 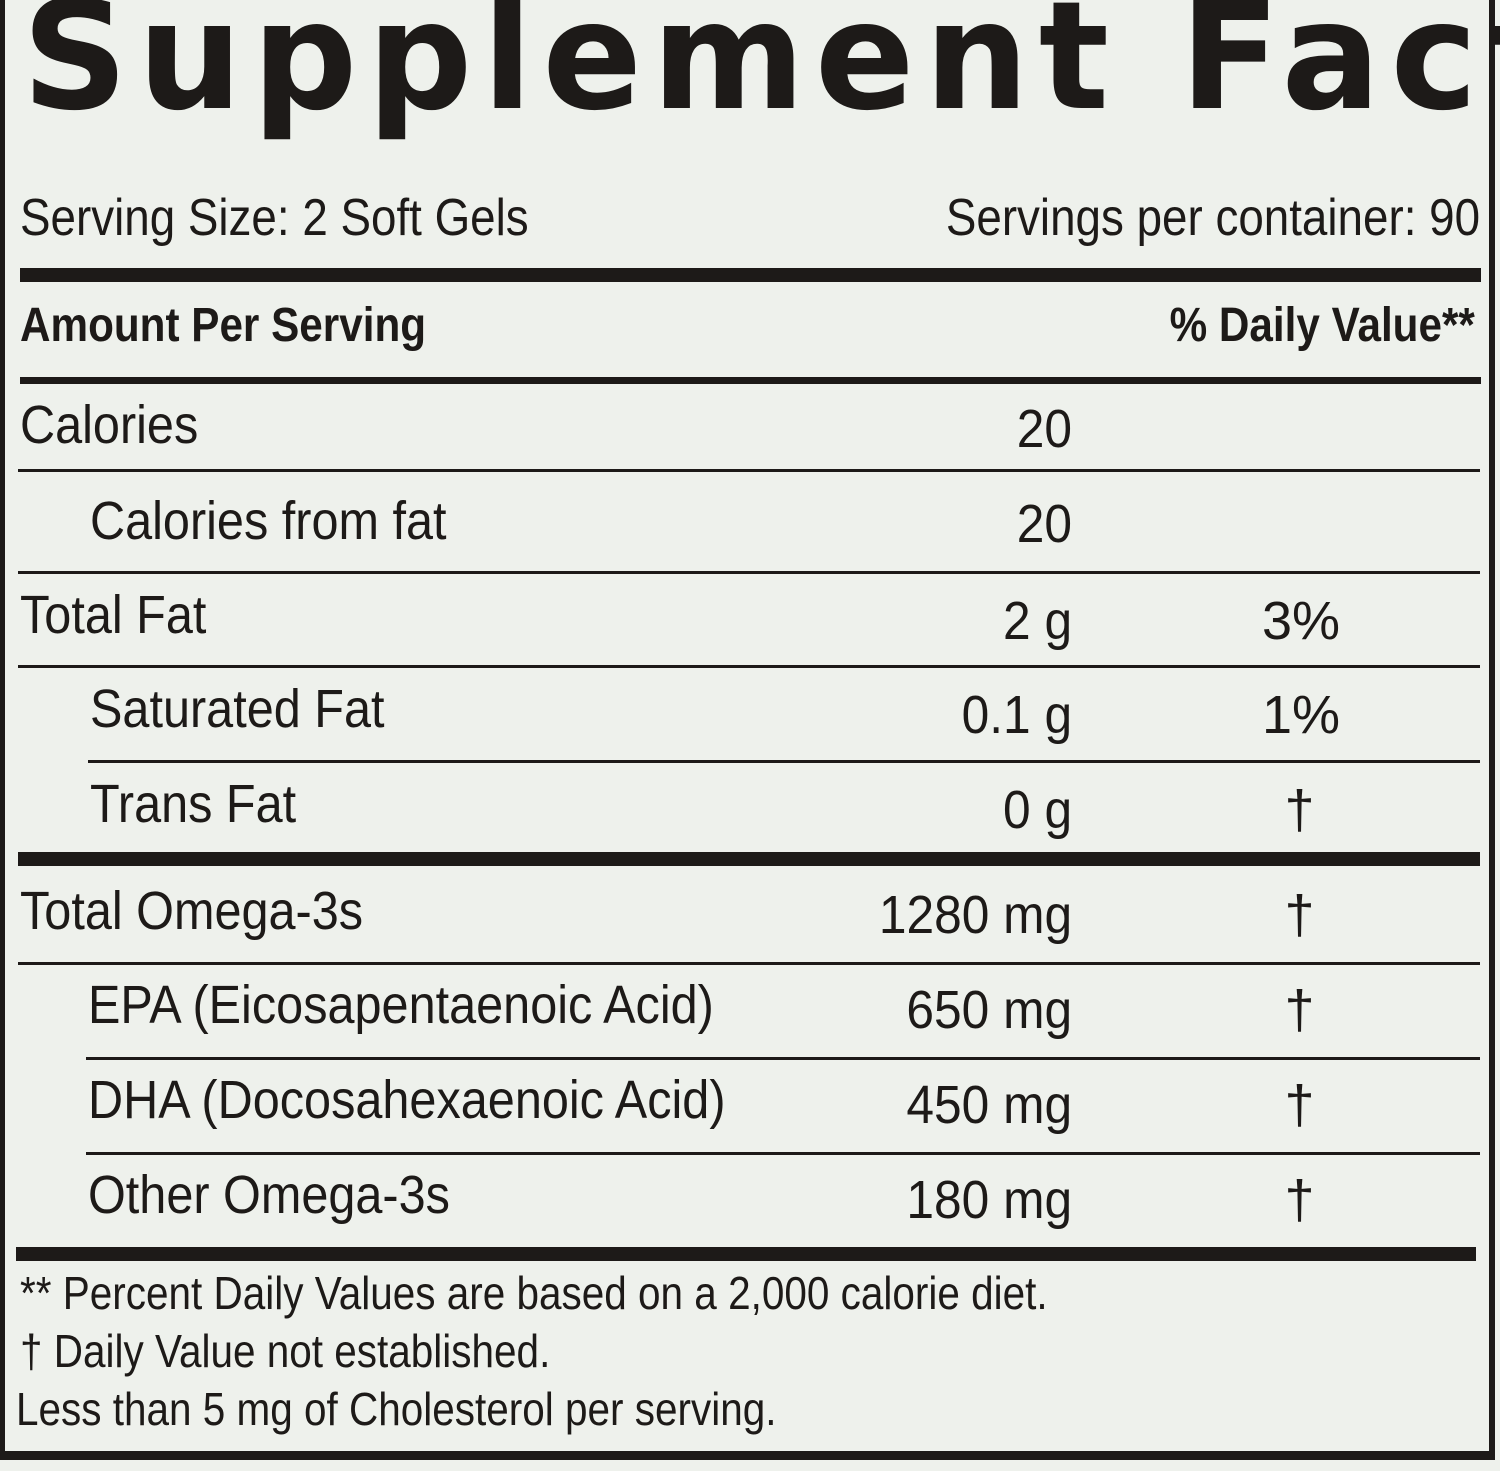 What do you see at coordinates (268, 521) in the screenshot?
I see `nutrient-name: Calories from fat` at bounding box center [268, 521].